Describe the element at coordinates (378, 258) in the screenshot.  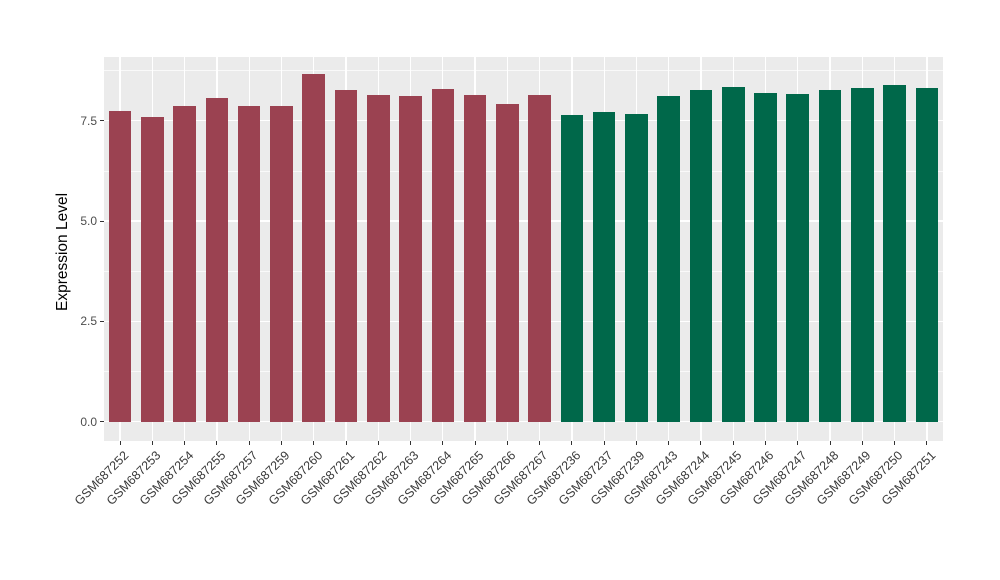
I see `bar-GSM687262` at that location.